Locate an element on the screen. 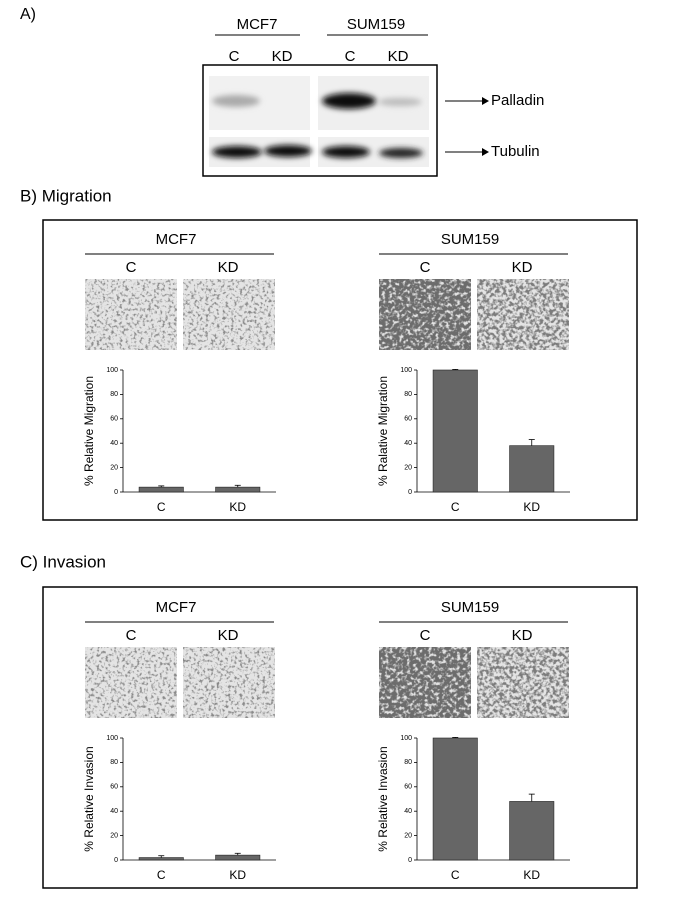 This screenshot has height=902, width=682. panel-label: B) Migration is located at coordinates (66, 195).